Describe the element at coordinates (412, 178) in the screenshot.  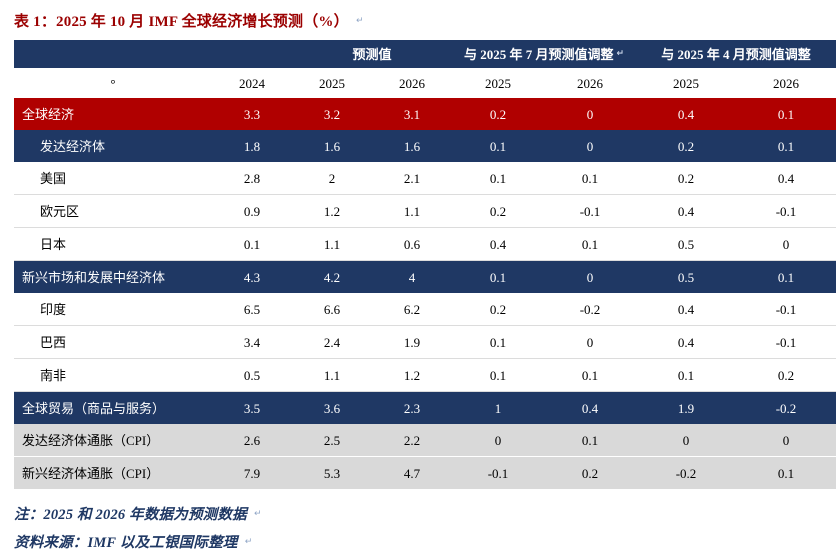
I see `cell-value: 2.1` at that location.